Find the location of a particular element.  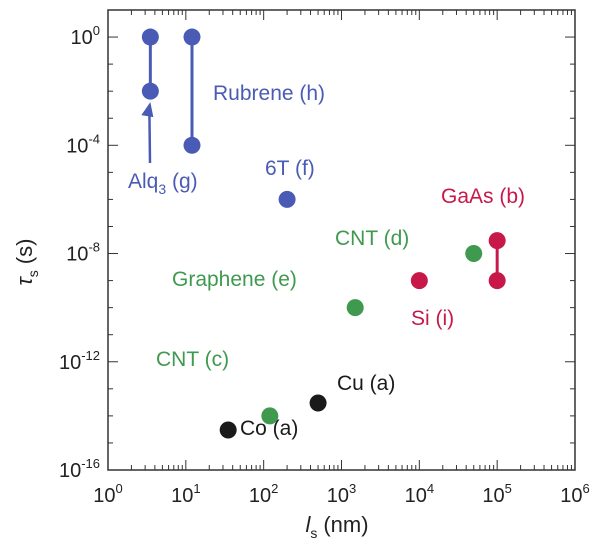

x-tick-label-exp: 2 is located at coordinates (274, 488).